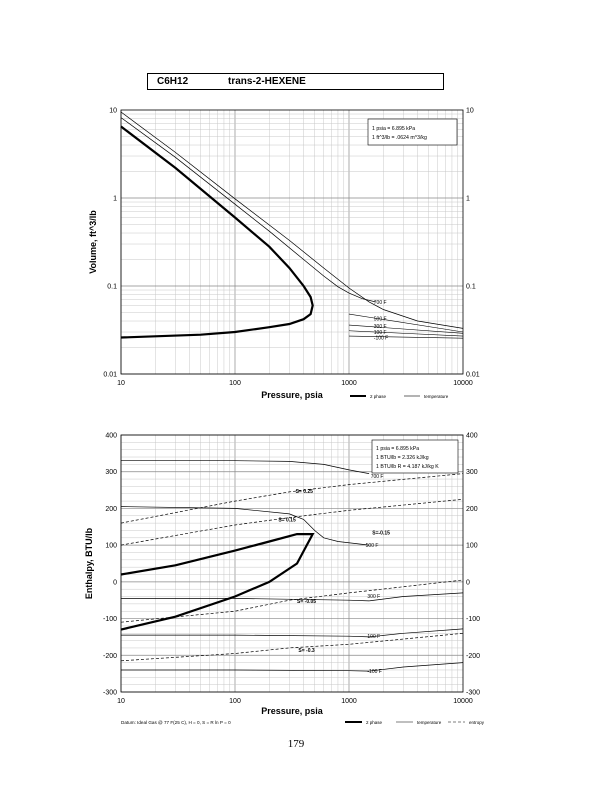 The height and width of the screenshot is (800, 592). I want to click on entropy-label: S= 0.15, so click(287, 520).